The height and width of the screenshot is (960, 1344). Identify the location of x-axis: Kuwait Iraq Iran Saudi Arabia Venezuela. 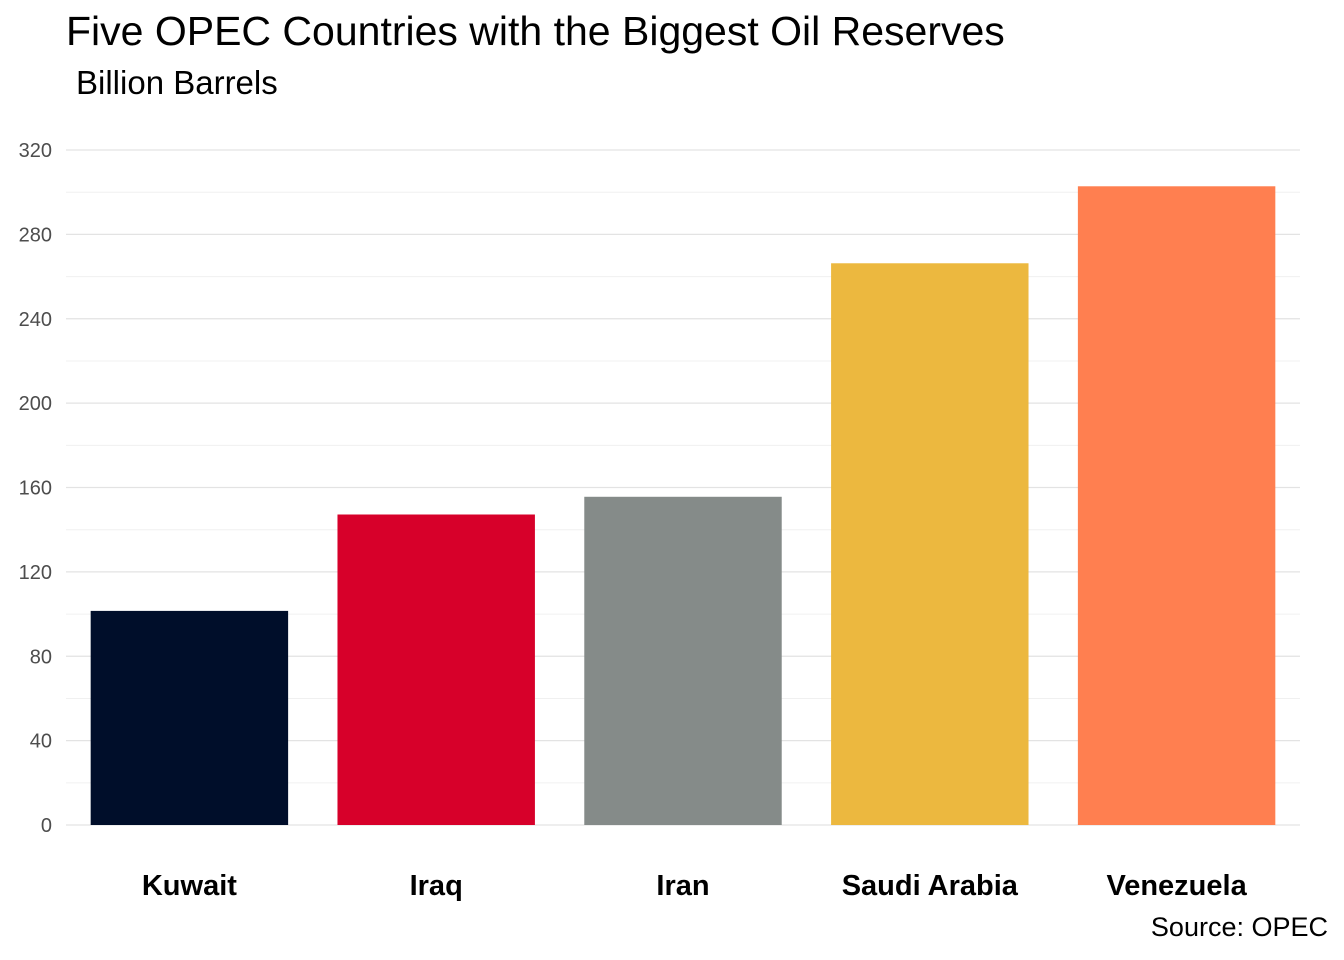
(695, 886).